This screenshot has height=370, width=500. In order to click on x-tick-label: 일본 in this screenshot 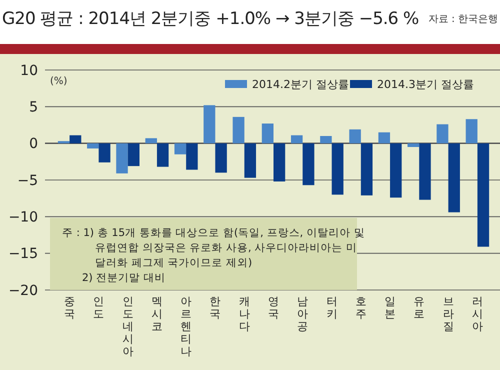, I will do `click(390, 307)`.